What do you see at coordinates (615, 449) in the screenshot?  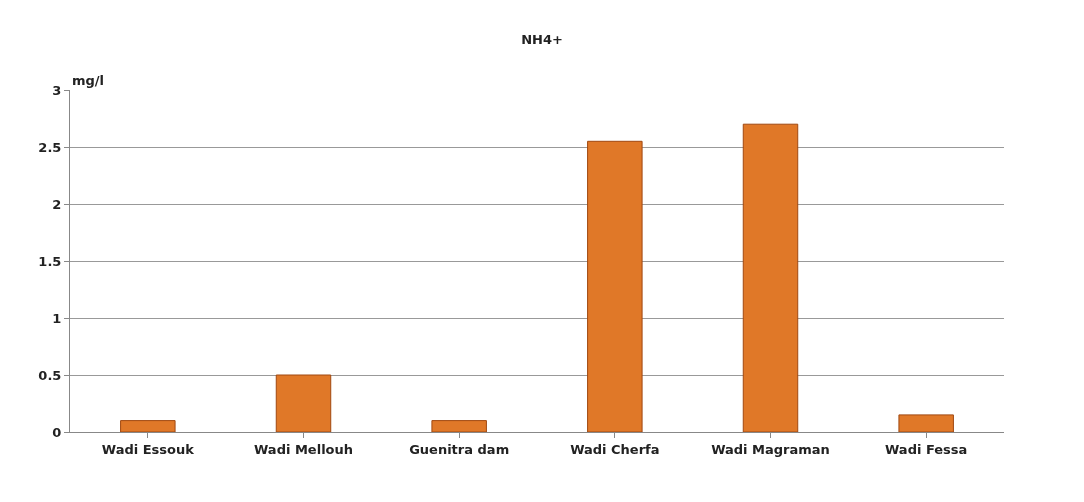 I see `x-tick-label: Wadi Cherfa` at bounding box center [615, 449].